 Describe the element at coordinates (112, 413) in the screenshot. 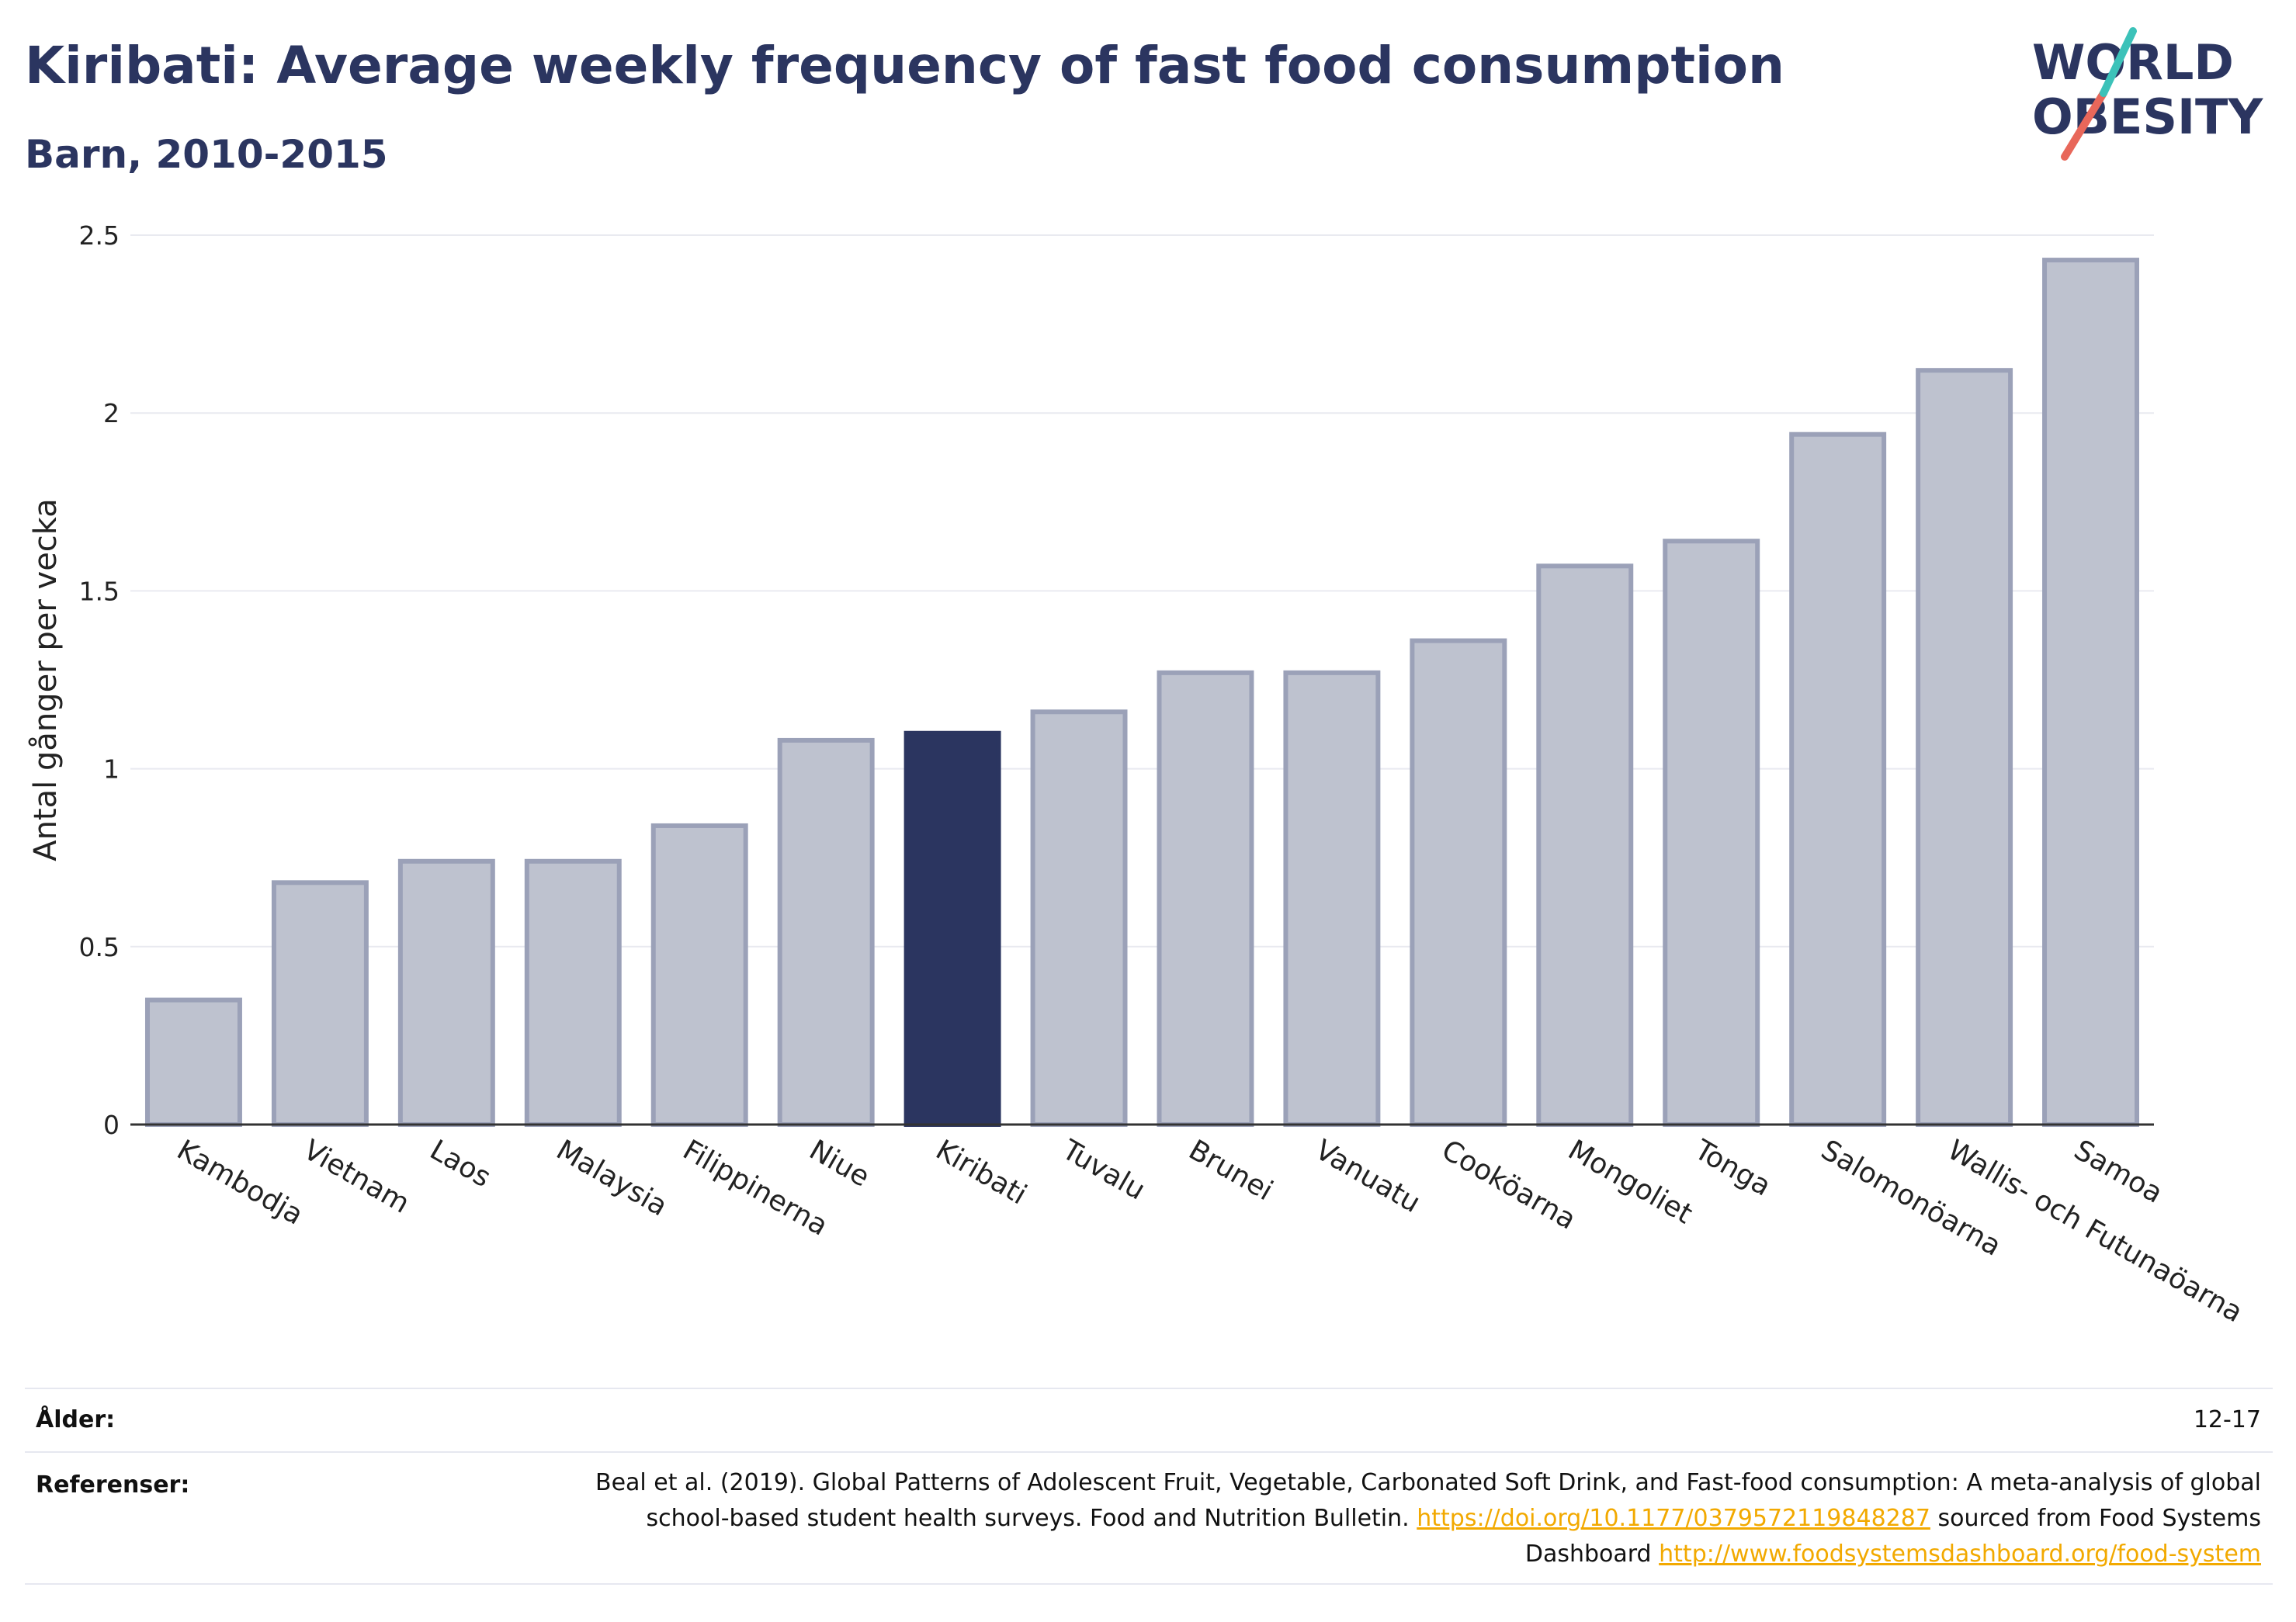

I see `y-tick-label: 2` at that location.